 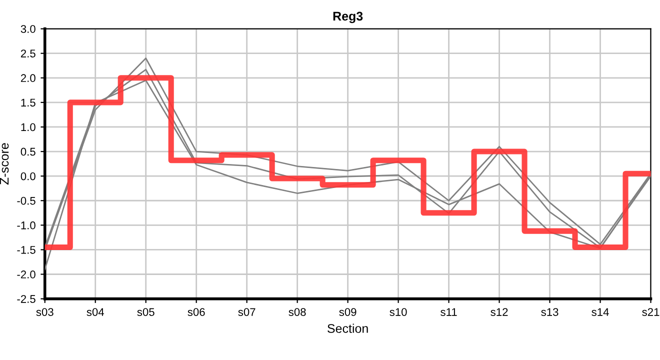 I want to click on x-tick-label: s14, so click(x=600, y=312).